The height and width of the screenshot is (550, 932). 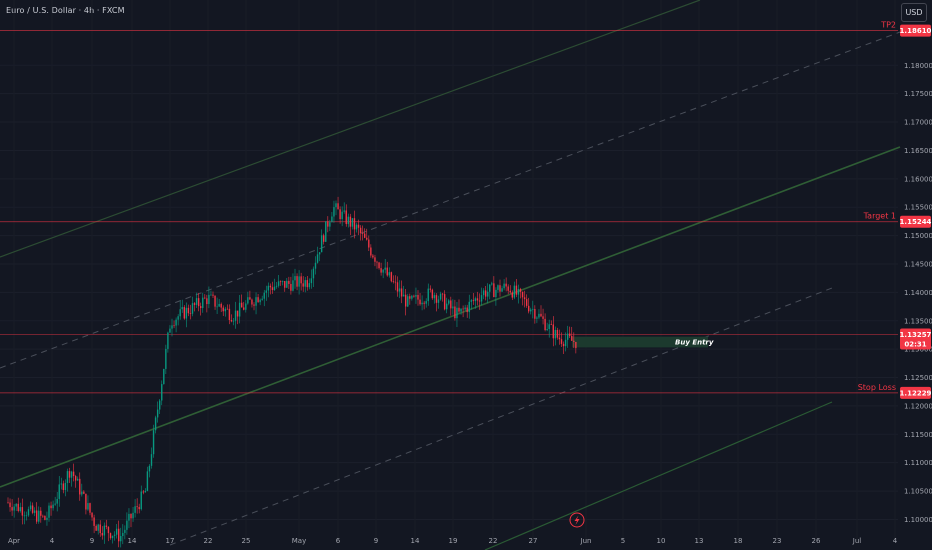 What do you see at coordinates (918, 208) in the screenshot?
I see `price-tick-label: 1.15500` at bounding box center [918, 208].